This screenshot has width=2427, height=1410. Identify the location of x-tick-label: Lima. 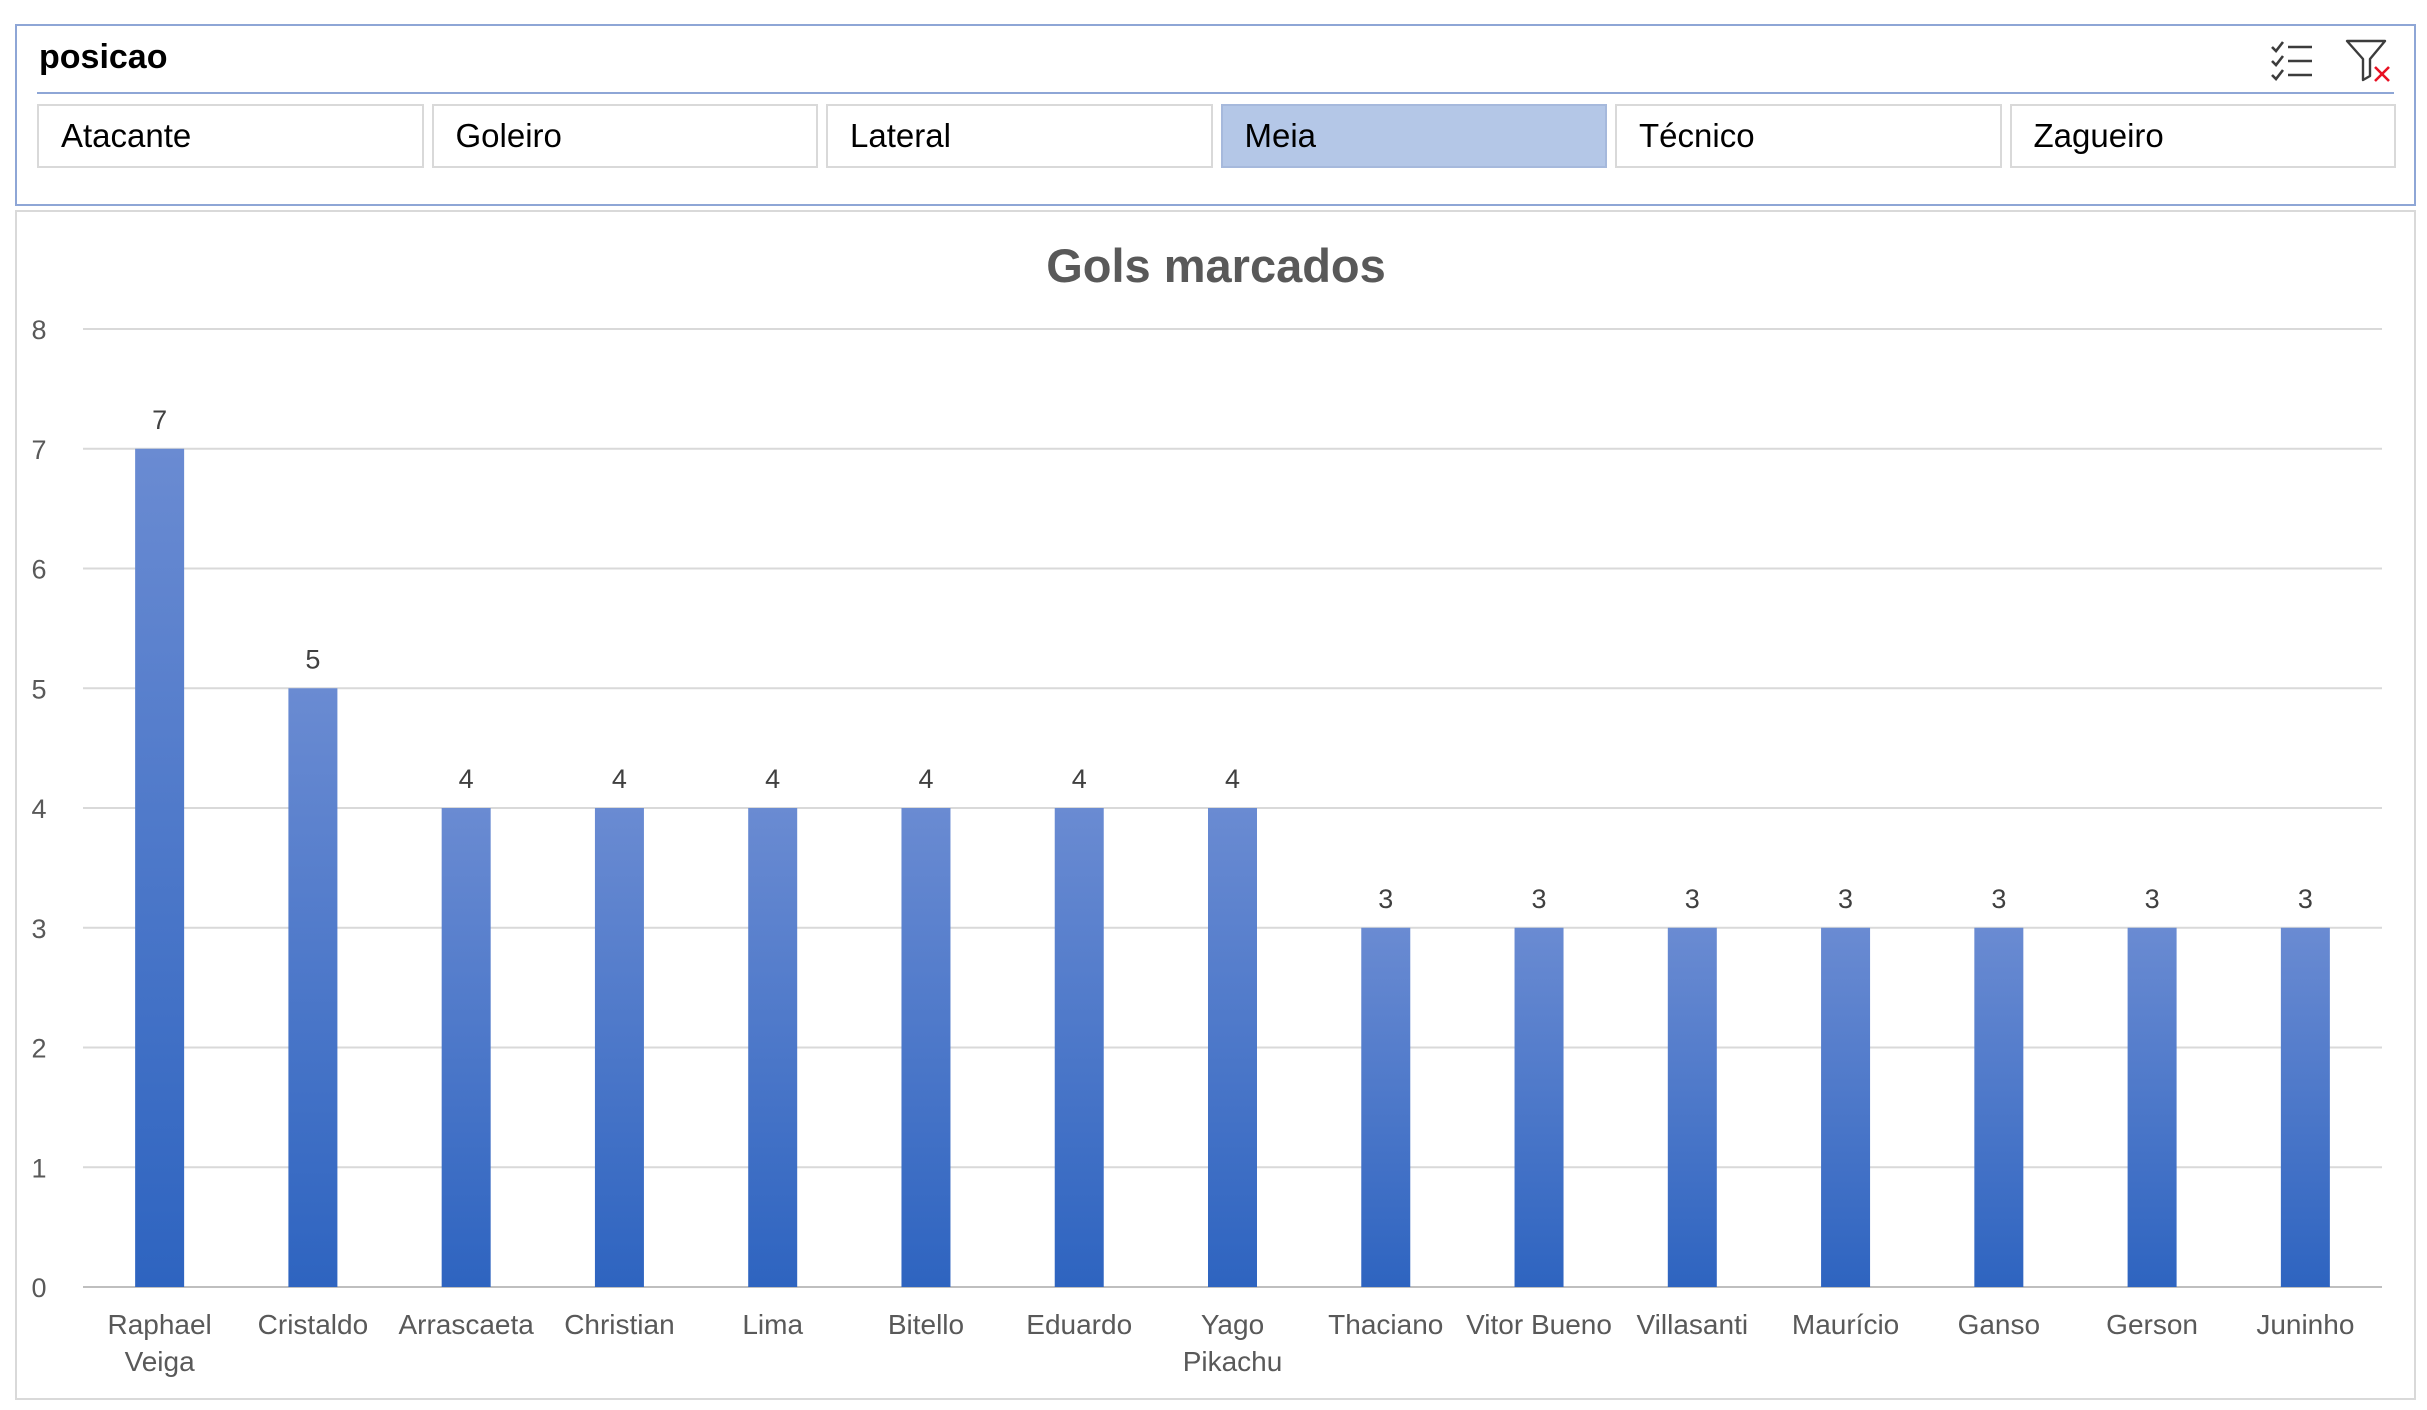
(772, 1324).